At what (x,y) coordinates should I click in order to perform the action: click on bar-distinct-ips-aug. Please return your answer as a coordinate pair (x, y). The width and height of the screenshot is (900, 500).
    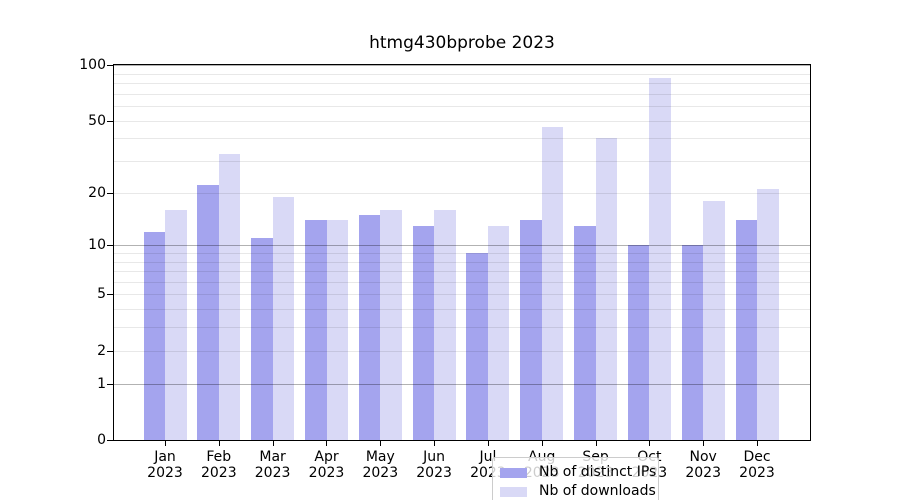
    Looking at the image, I should click on (531, 330).